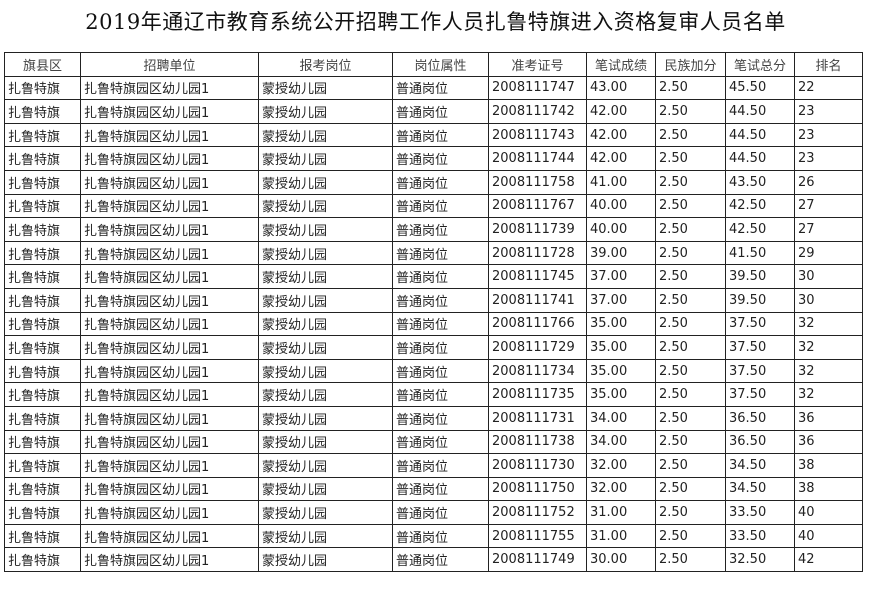 The width and height of the screenshot is (871, 592). What do you see at coordinates (621, 300) in the screenshot?
I see `cell-written-score: 37.00` at bounding box center [621, 300].